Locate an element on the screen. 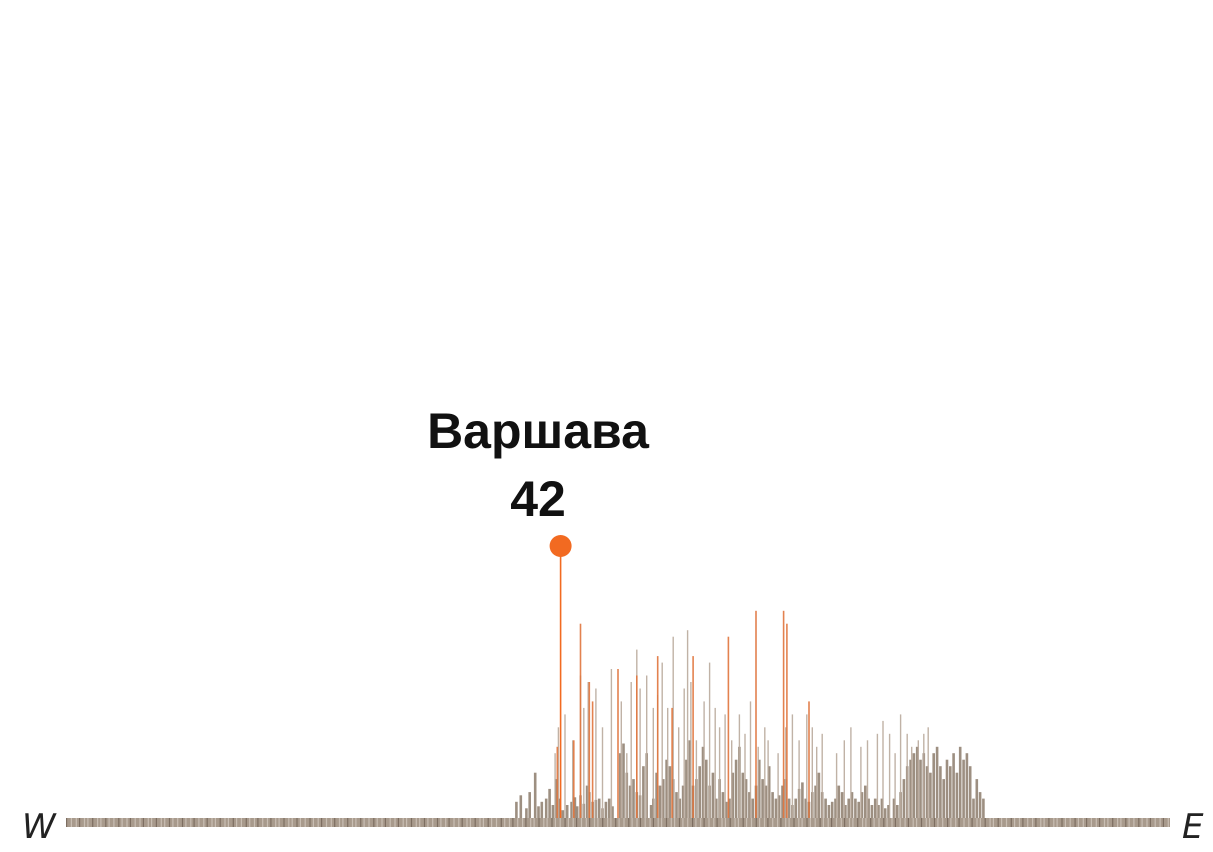 This screenshot has width=1213, height=852. highlight-layer is located at coordinates (560, 676).